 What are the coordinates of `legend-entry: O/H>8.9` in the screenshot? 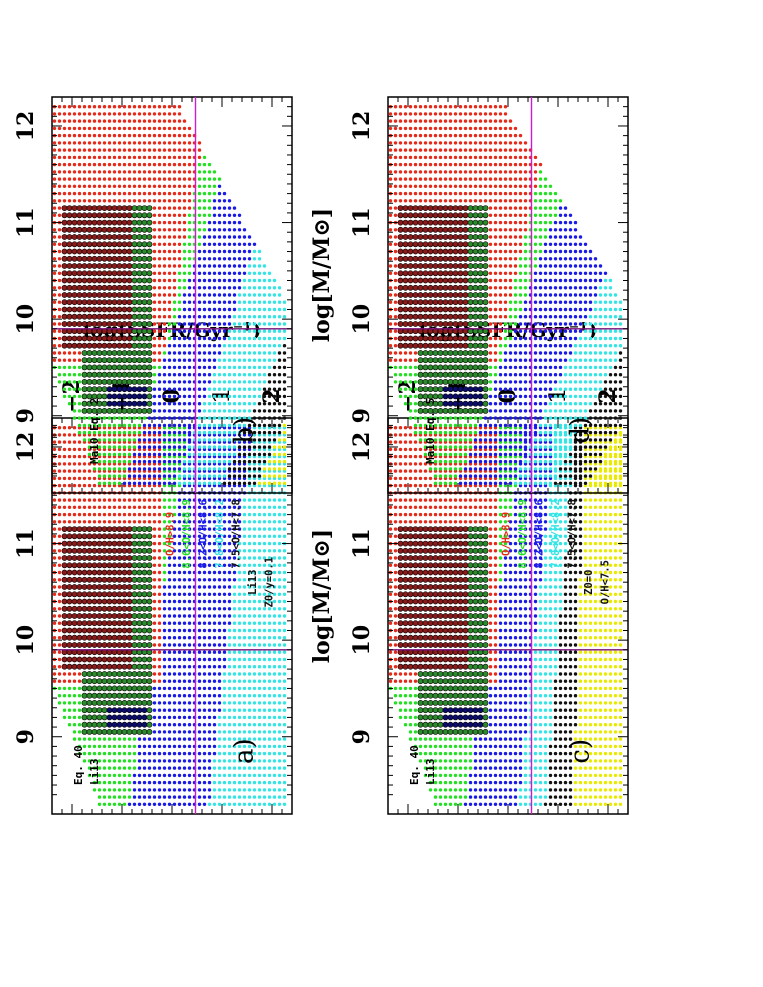 It's located at (171, 534).